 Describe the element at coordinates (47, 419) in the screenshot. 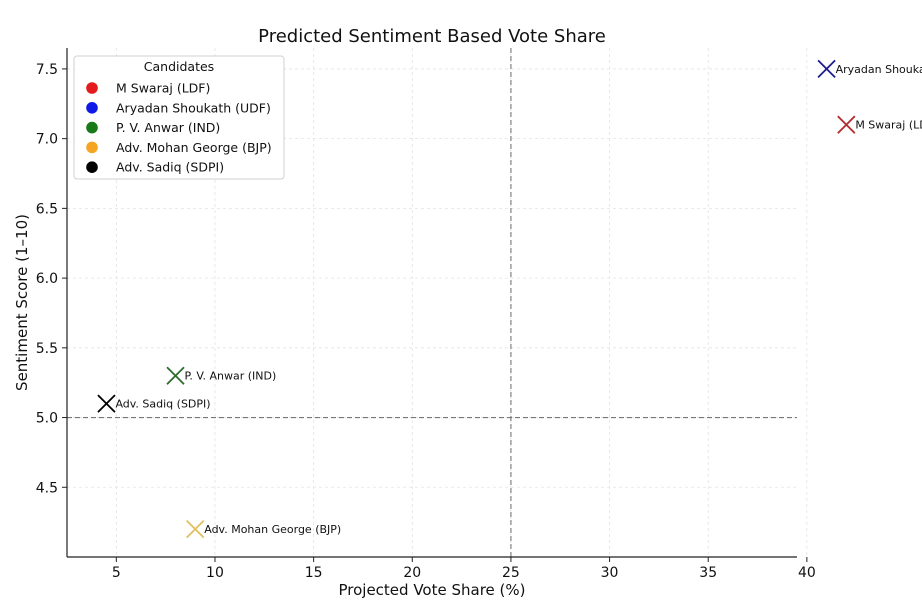

I see `y-tick-label: 5.0` at that location.